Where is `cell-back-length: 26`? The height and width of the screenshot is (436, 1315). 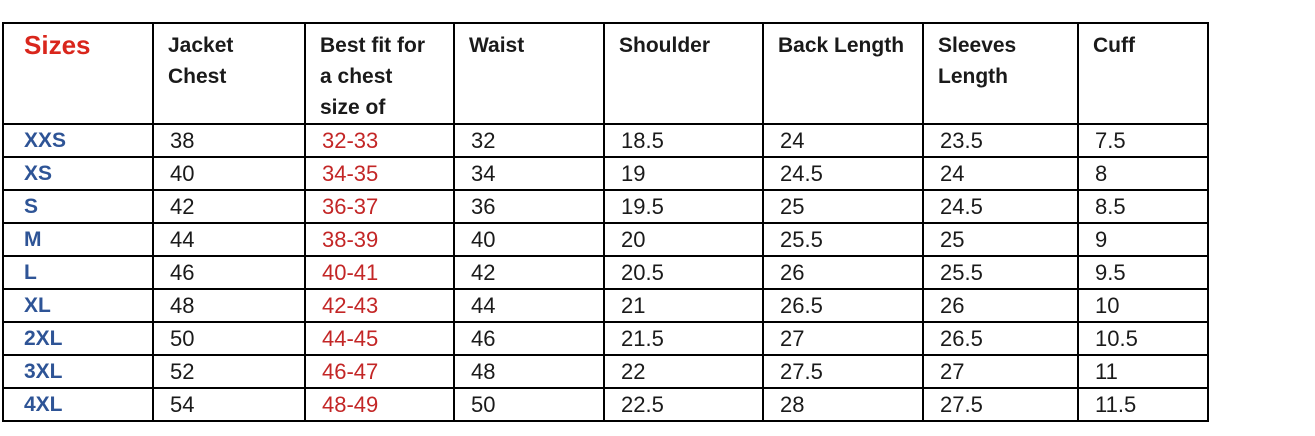 cell-back-length: 26 is located at coordinates (843, 272).